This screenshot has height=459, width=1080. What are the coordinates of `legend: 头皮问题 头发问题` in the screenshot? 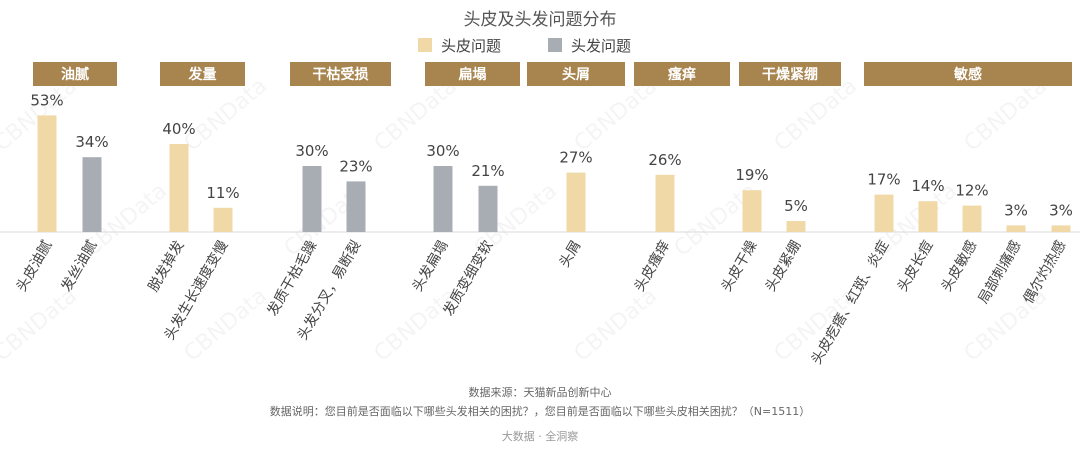 It's located at (524, 46).